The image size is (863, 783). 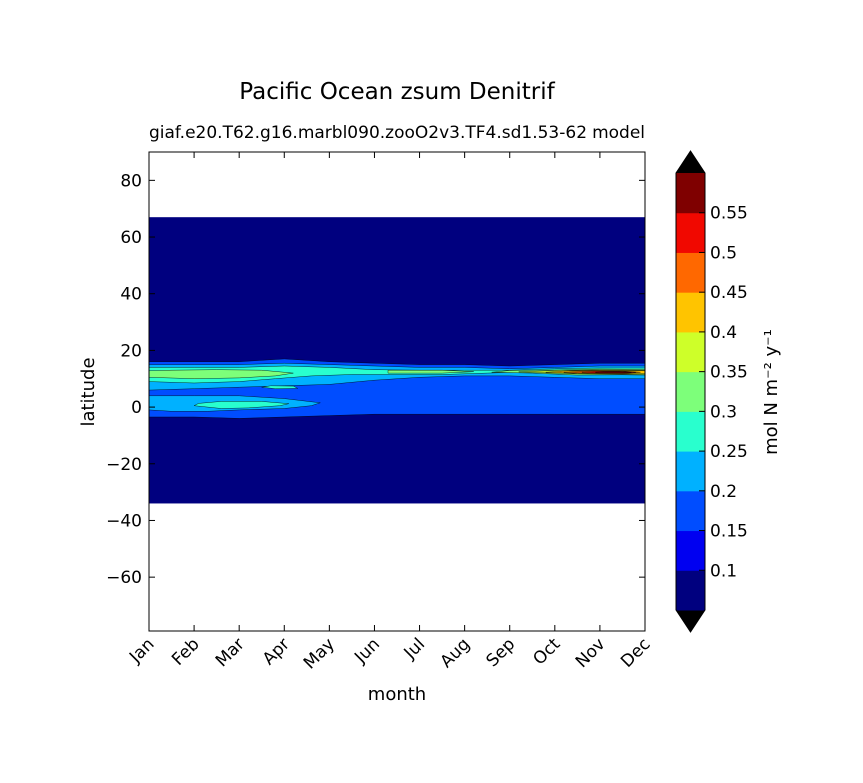 What do you see at coordinates (635, 652) in the screenshot?
I see `x-tick-label: Dec` at bounding box center [635, 652].